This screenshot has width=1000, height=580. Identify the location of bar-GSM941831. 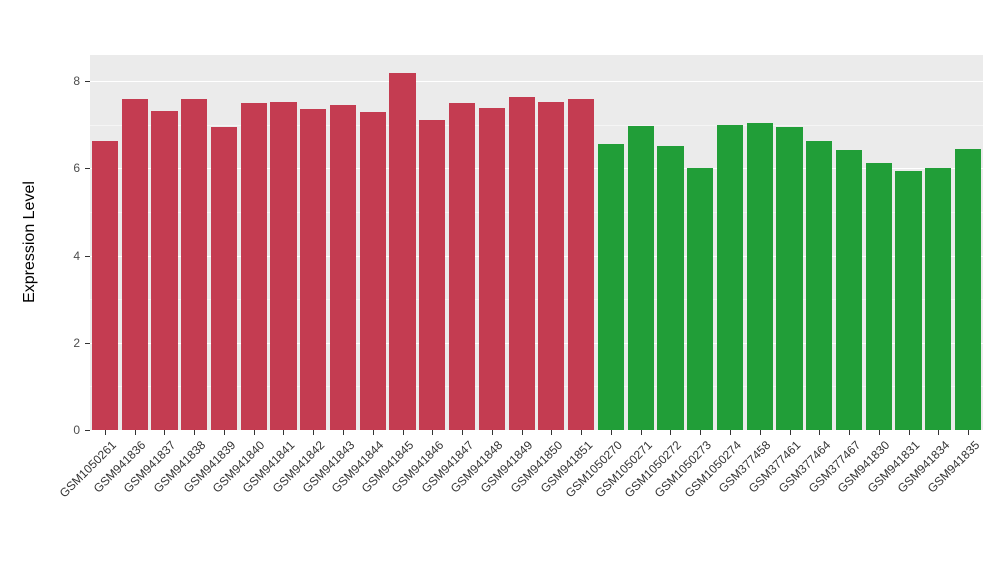
(908, 300).